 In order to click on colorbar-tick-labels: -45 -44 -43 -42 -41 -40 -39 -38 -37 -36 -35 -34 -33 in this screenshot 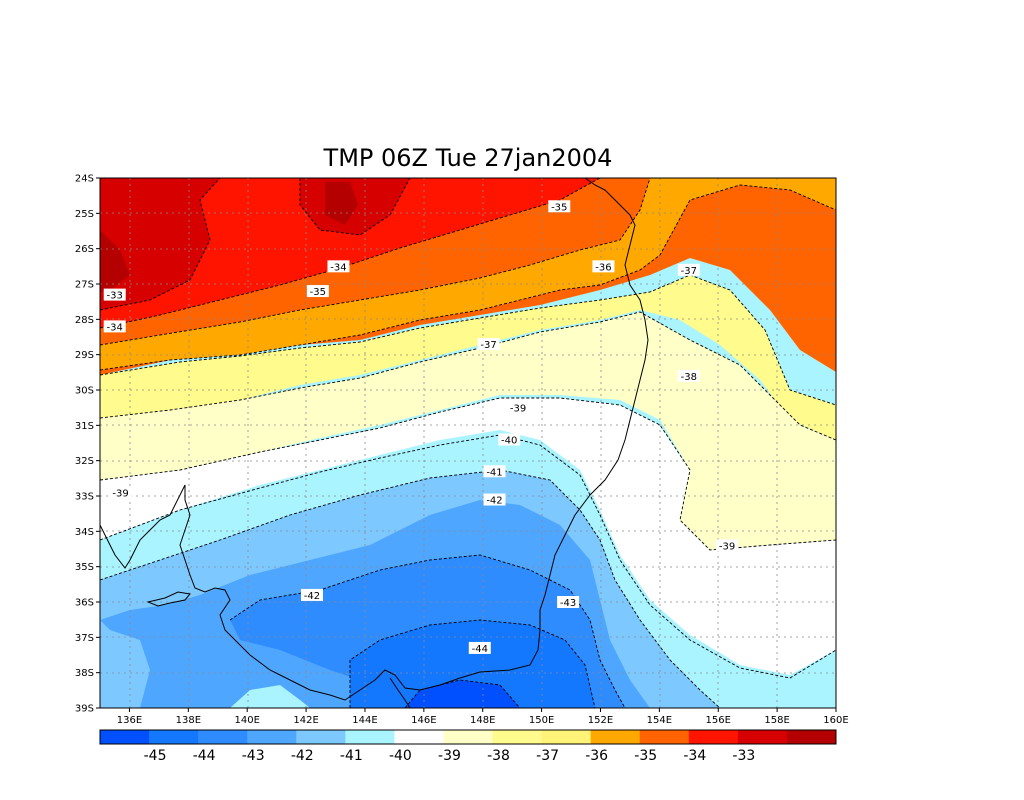, I will do `click(450, 756)`.